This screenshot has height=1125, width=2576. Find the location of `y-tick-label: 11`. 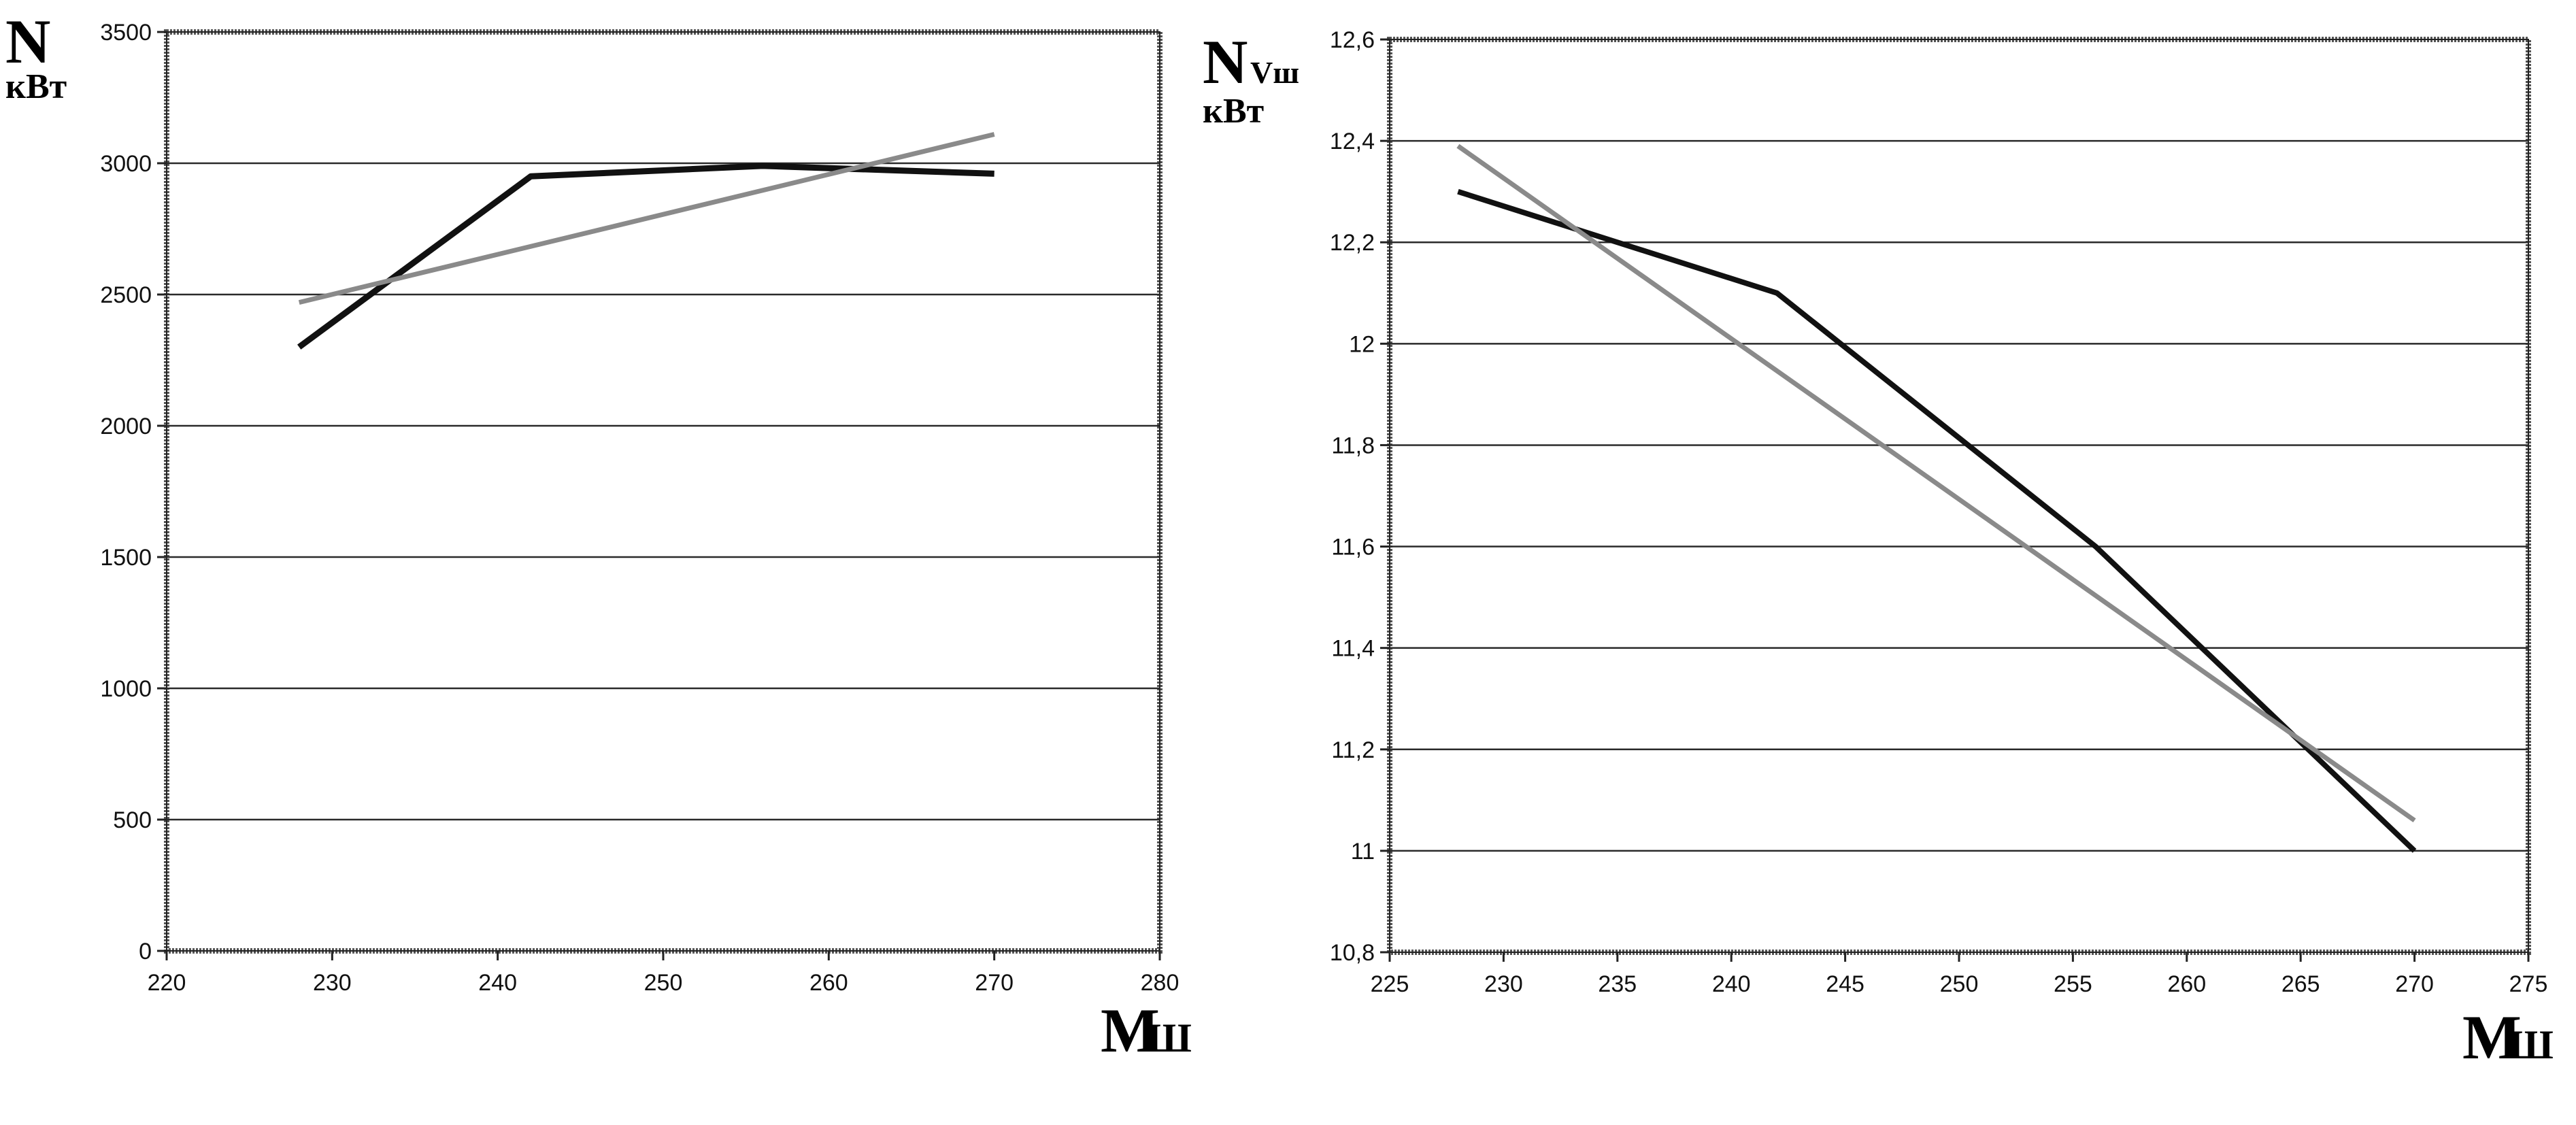

y-tick-label: 11 is located at coordinates (1363, 851).